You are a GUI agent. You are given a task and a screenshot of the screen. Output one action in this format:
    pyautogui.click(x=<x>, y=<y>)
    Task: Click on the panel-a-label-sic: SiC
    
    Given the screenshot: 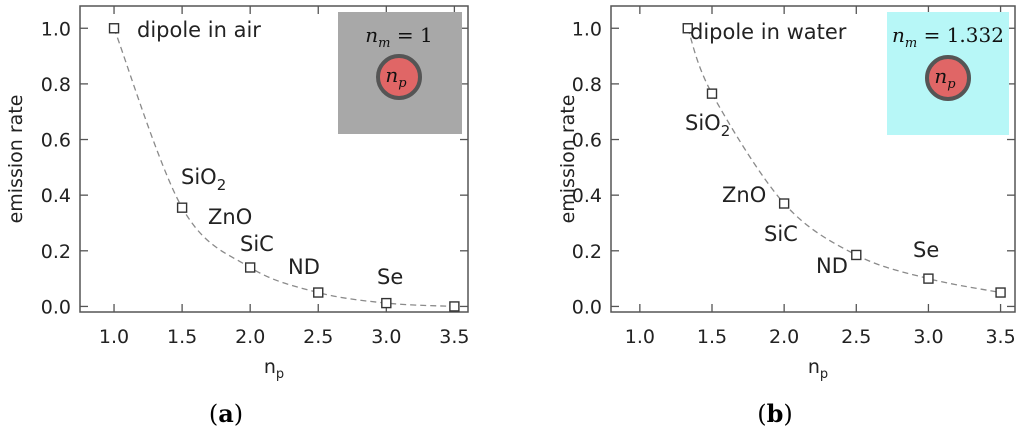 What is the action you would take?
    pyautogui.click(x=257, y=244)
    